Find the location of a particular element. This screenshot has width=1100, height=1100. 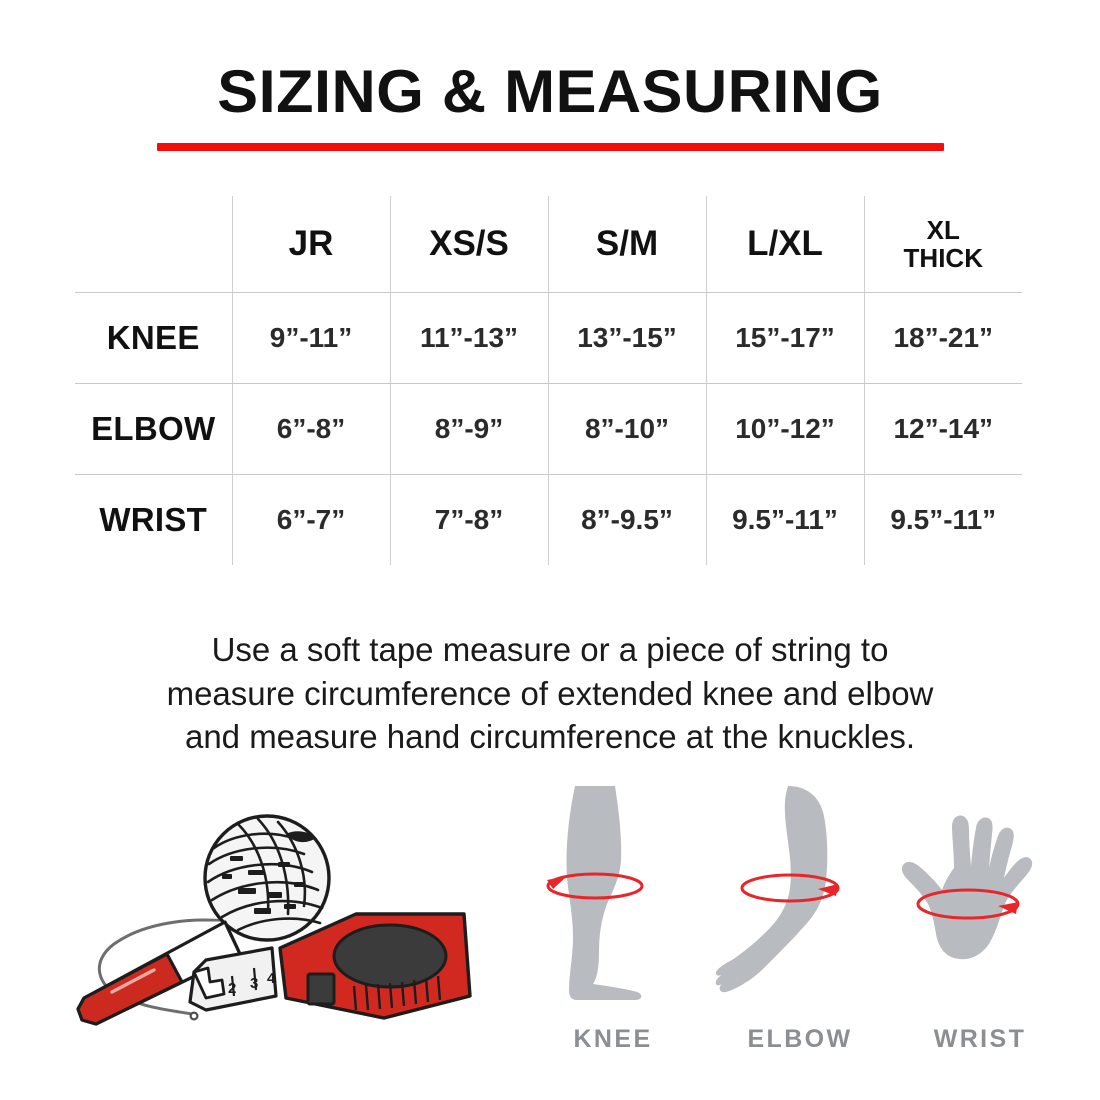

figure-caption-elbow: ELBOW is located at coordinates (800, 1039).